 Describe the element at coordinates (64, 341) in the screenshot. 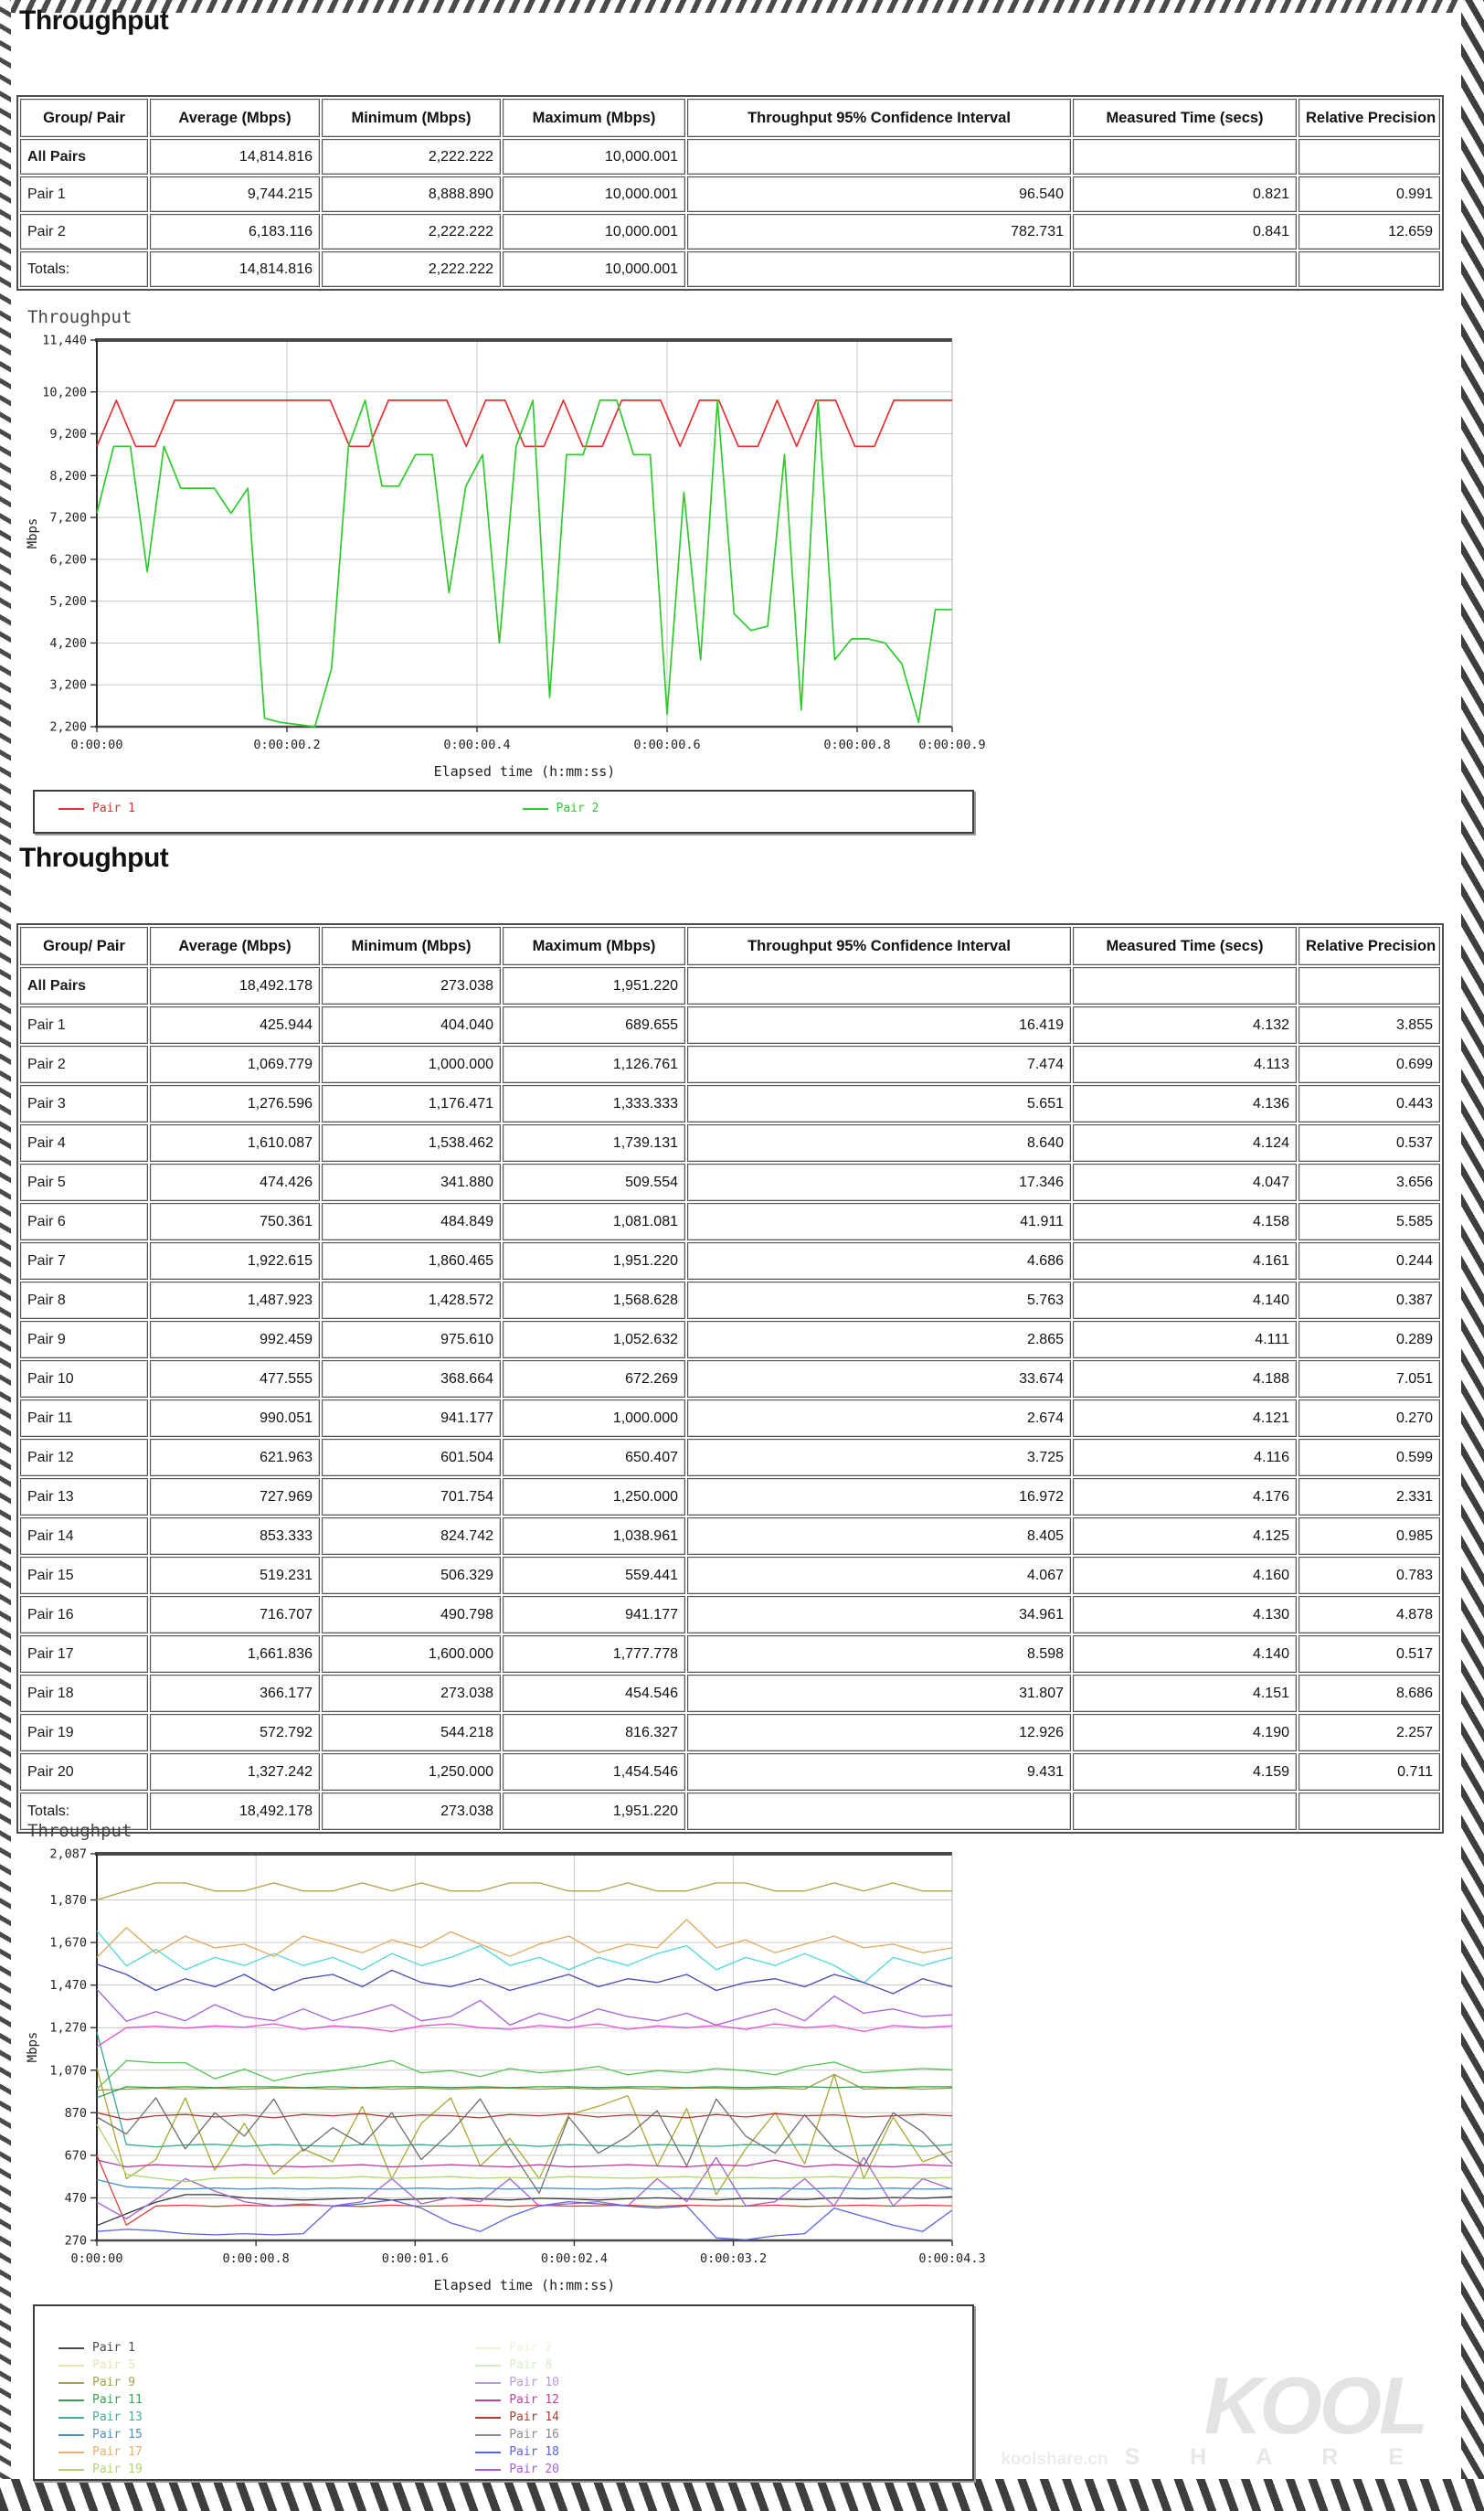

I see `svg-text: 11,440` at that location.